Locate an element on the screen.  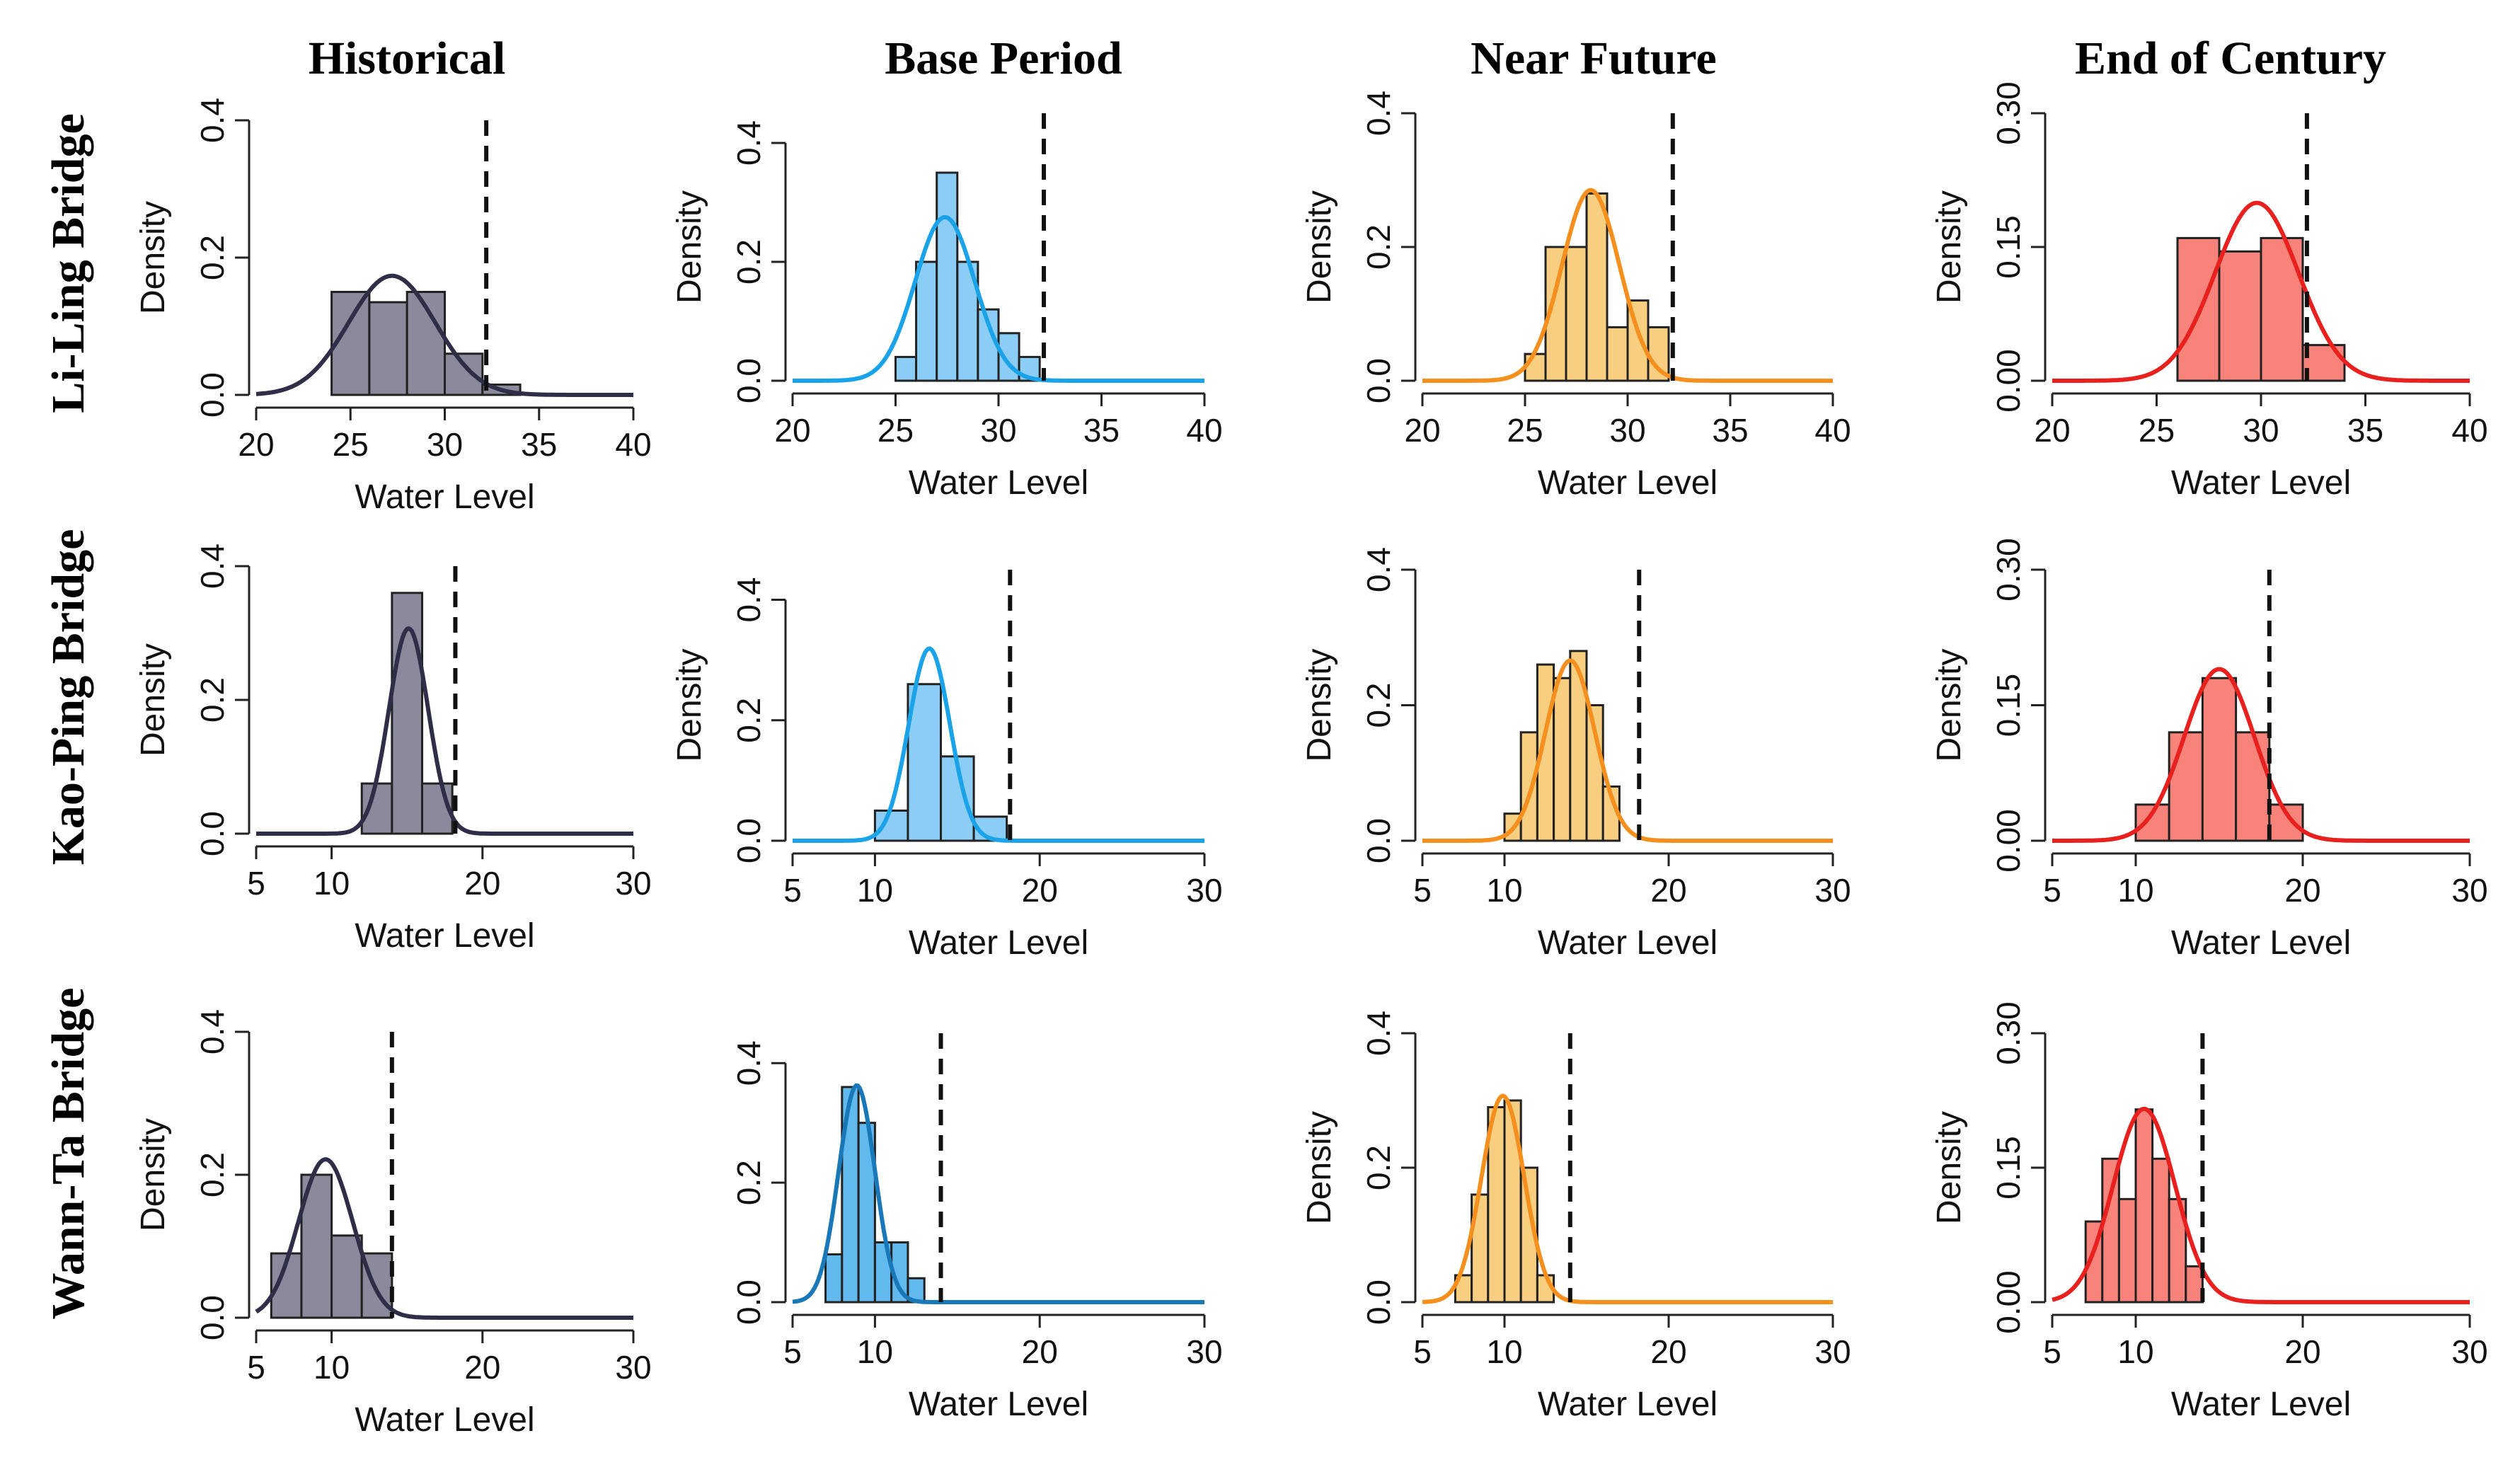
column-title-end-of-century: End of Century is located at coordinates (2231, 59).